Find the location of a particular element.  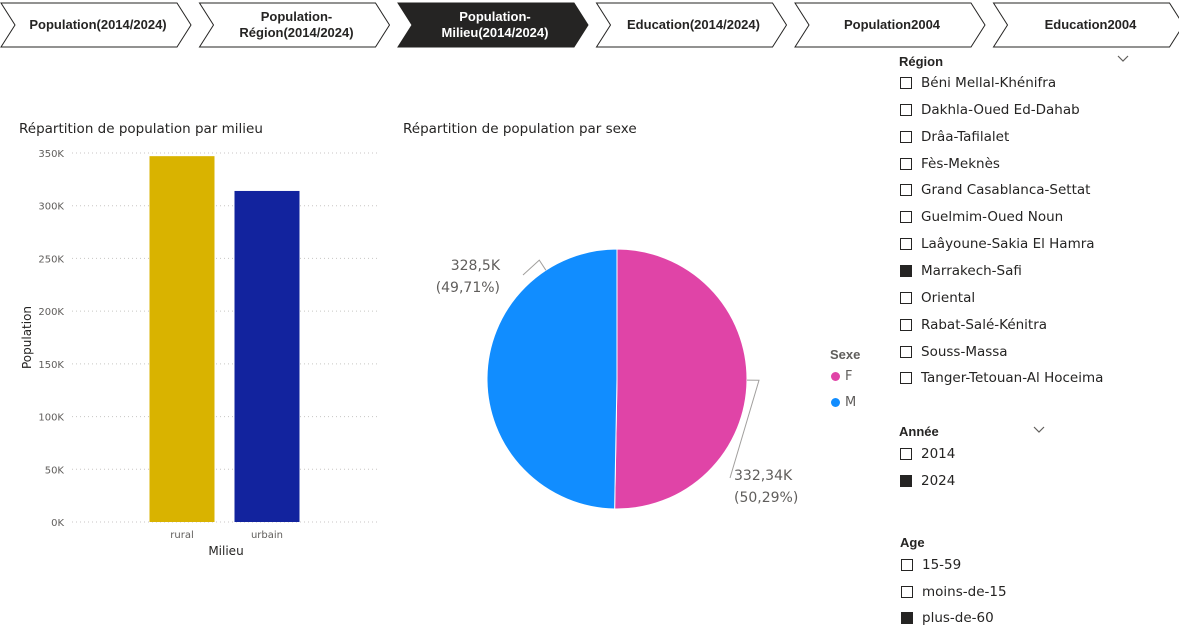

tab-1: Population(2014/2024) is located at coordinates (98, 24).